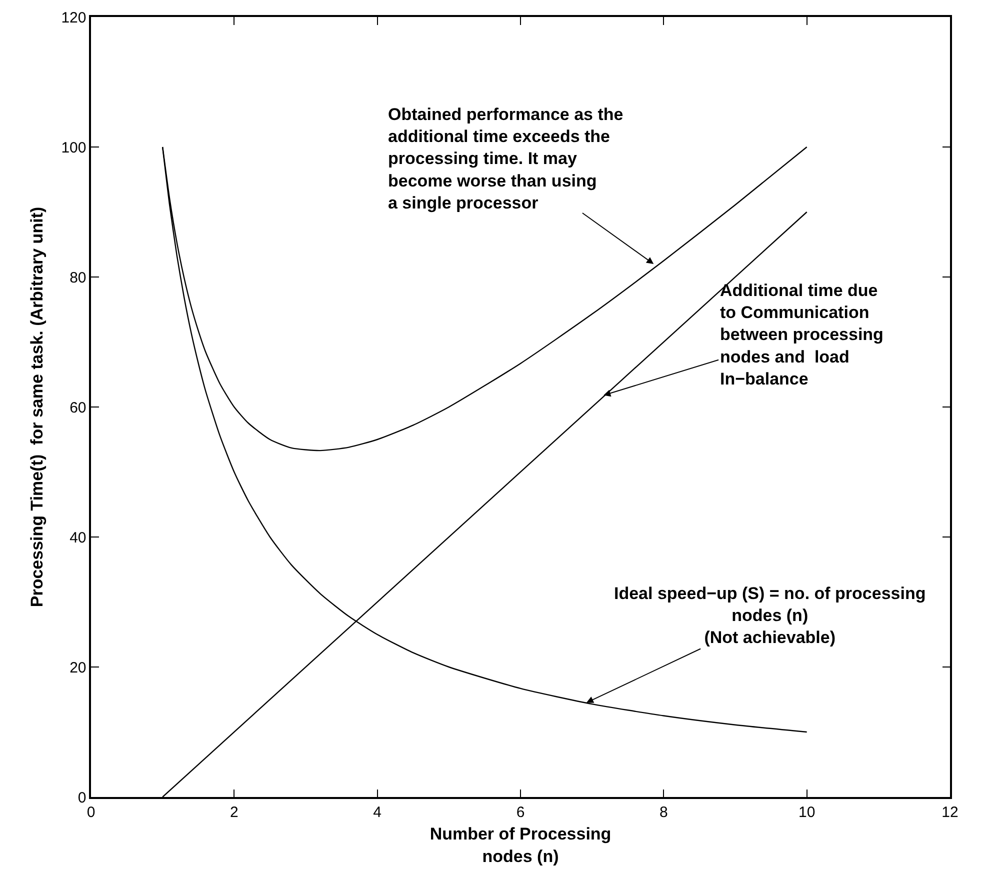  I want to click on x-axis-title: Number of Processing nodes (n), so click(521, 845).